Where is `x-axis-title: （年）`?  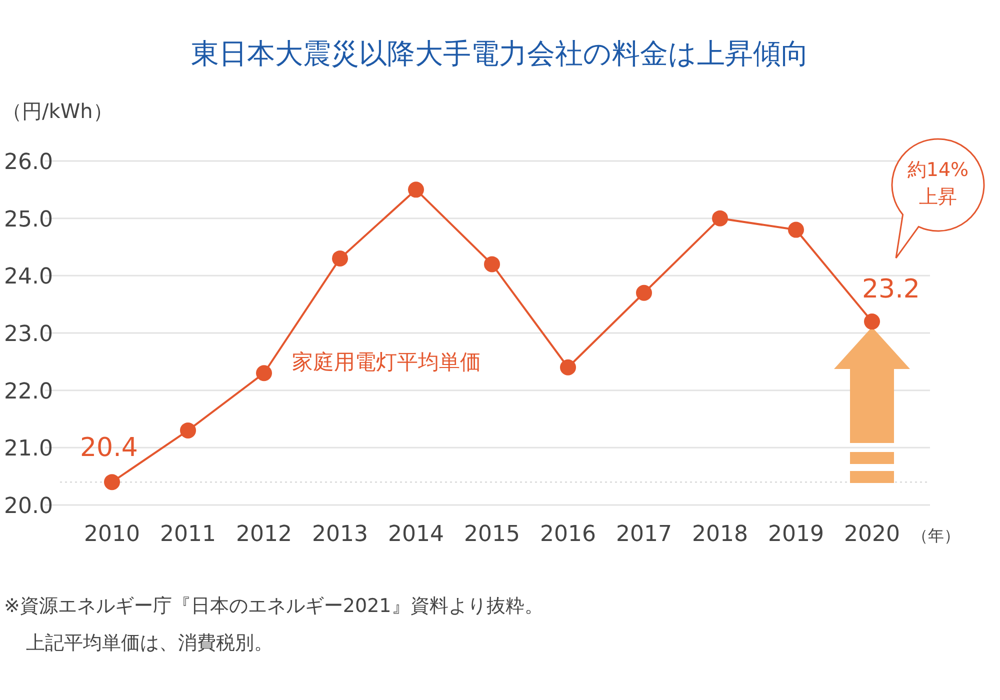
x-axis-title: （年） is located at coordinates (936, 535).